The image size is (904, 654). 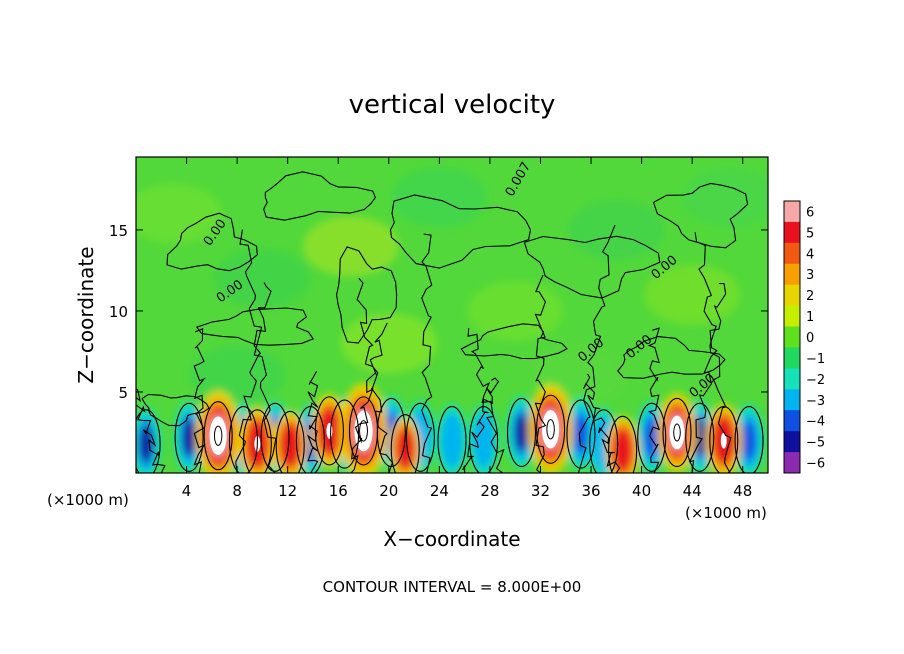 What do you see at coordinates (118, 231) in the screenshot?
I see `y-tick-label: 15` at bounding box center [118, 231].